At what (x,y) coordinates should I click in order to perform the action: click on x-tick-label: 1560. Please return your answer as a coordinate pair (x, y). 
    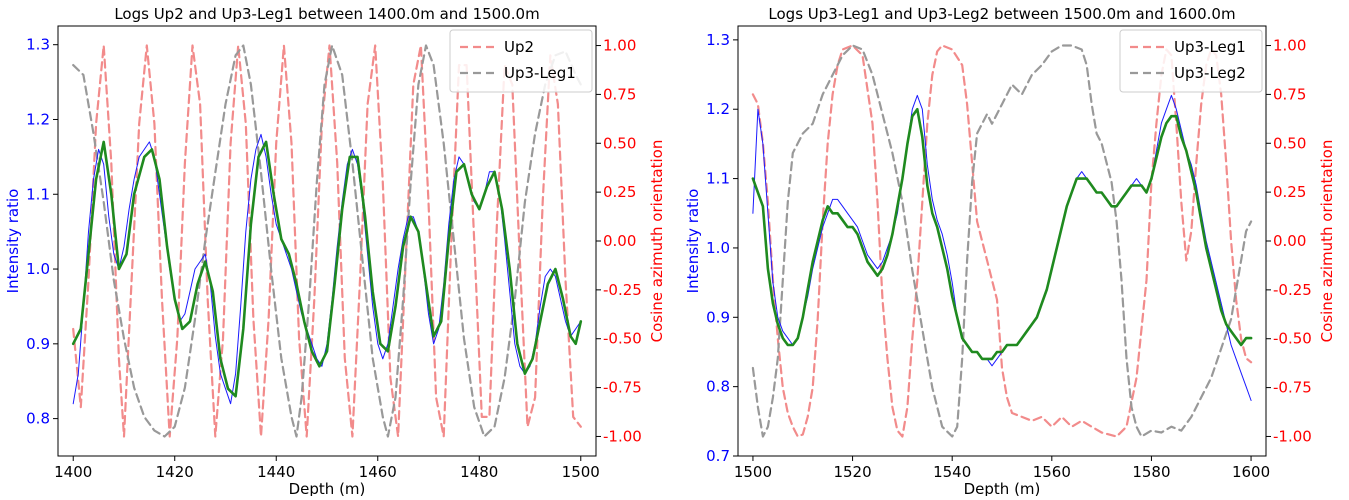
    Looking at the image, I should click on (1052, 472).